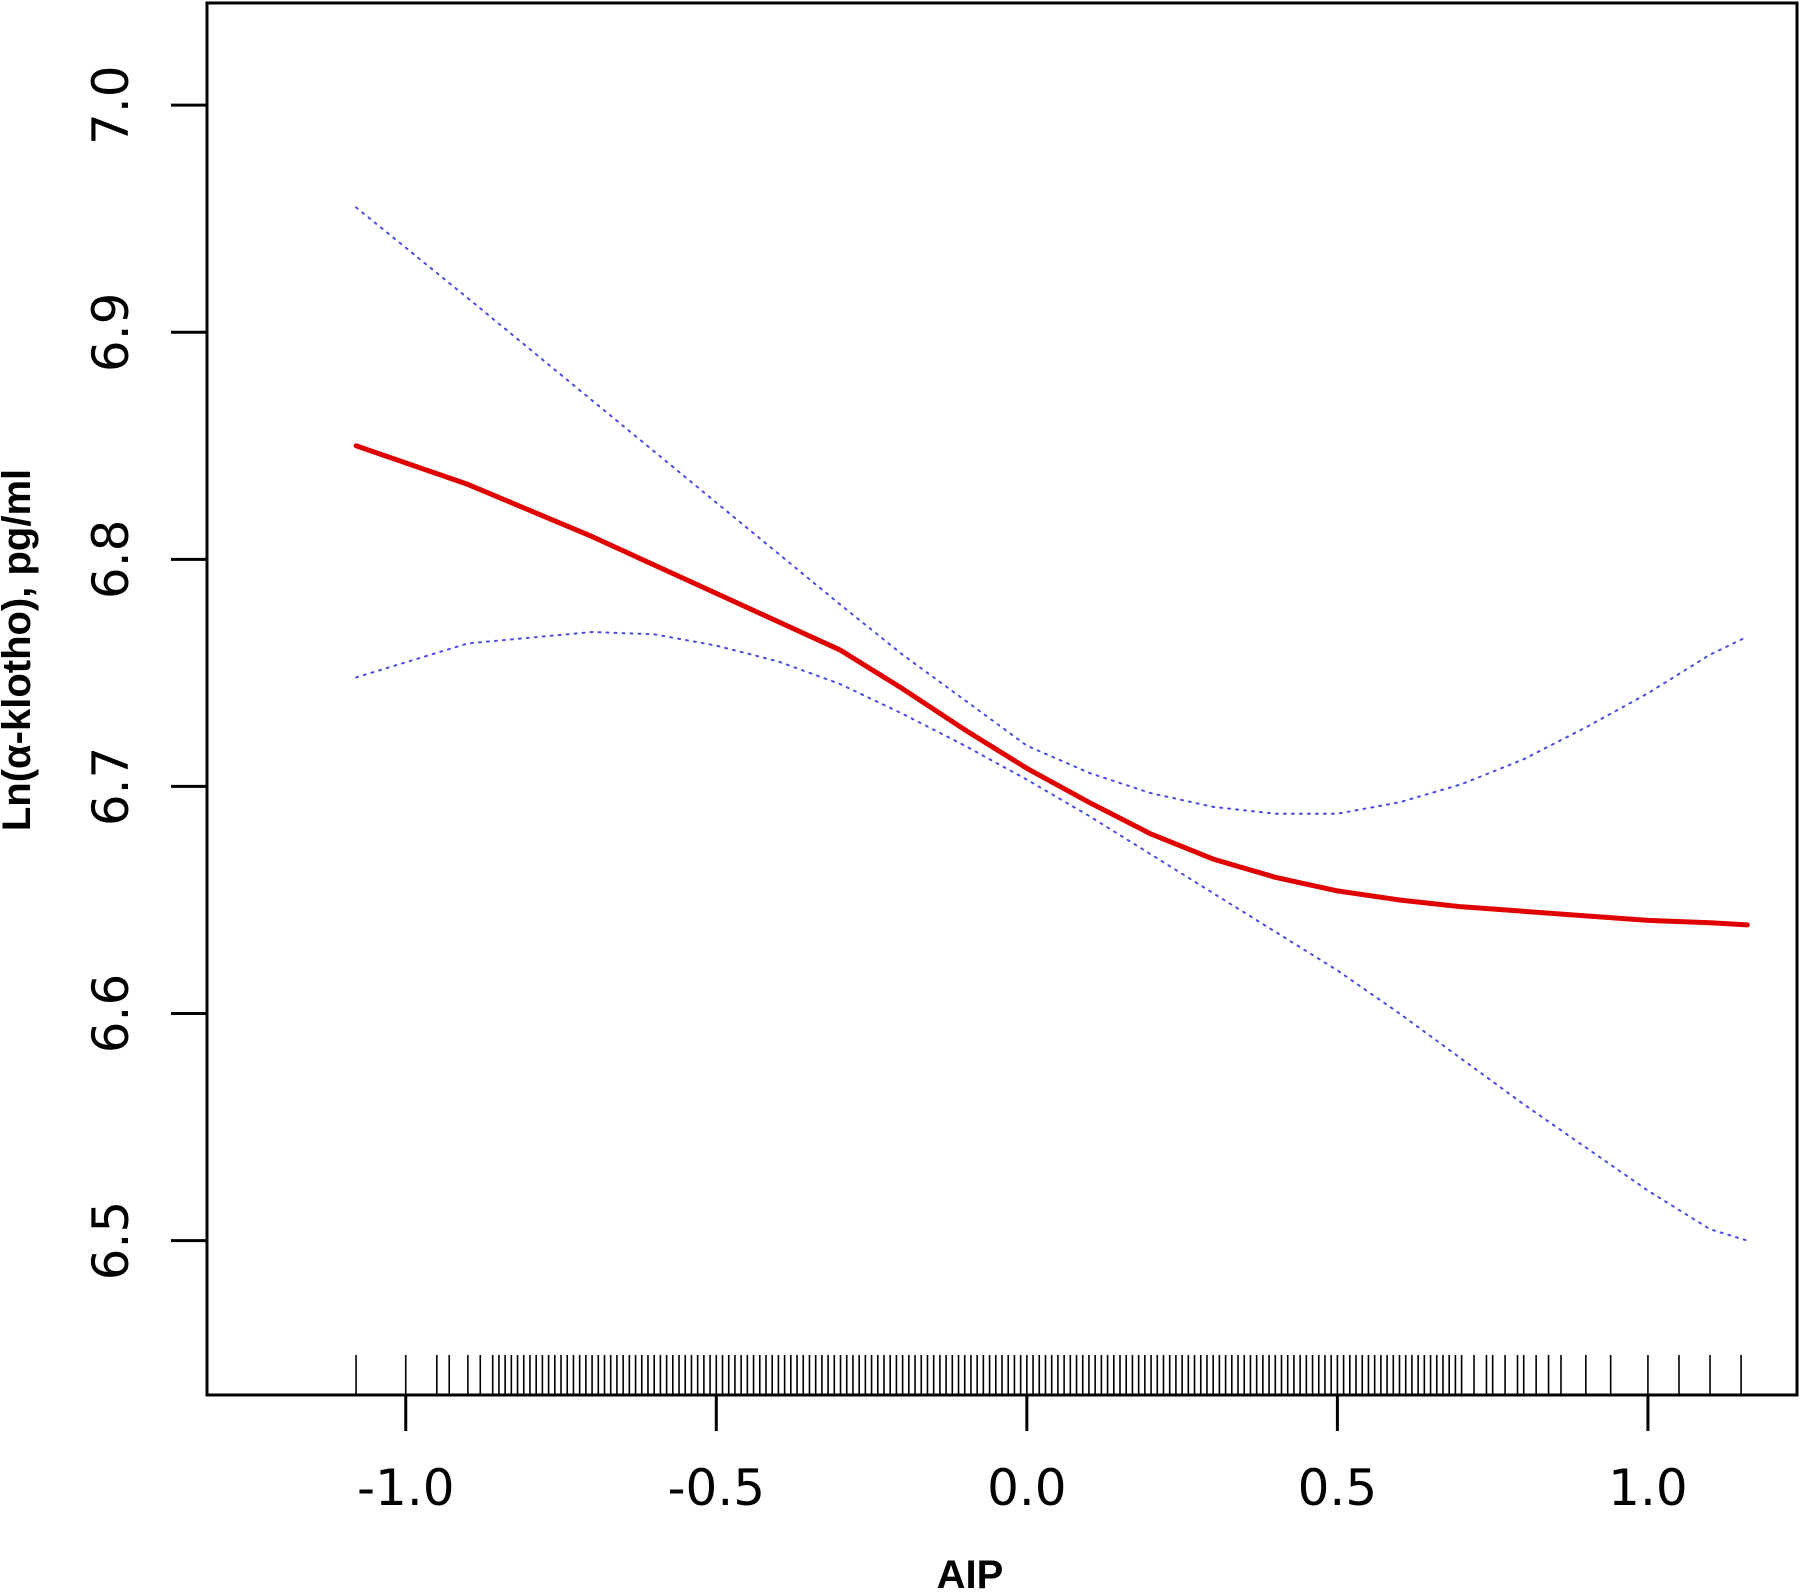 The width and height of the screenshot is (1802, 1594). What do you see at coordinates (19, 650) in the screenshot?
I see `y-axis-title: Ln(α-klotho), pg/ml` at bounding box center [19, 650].